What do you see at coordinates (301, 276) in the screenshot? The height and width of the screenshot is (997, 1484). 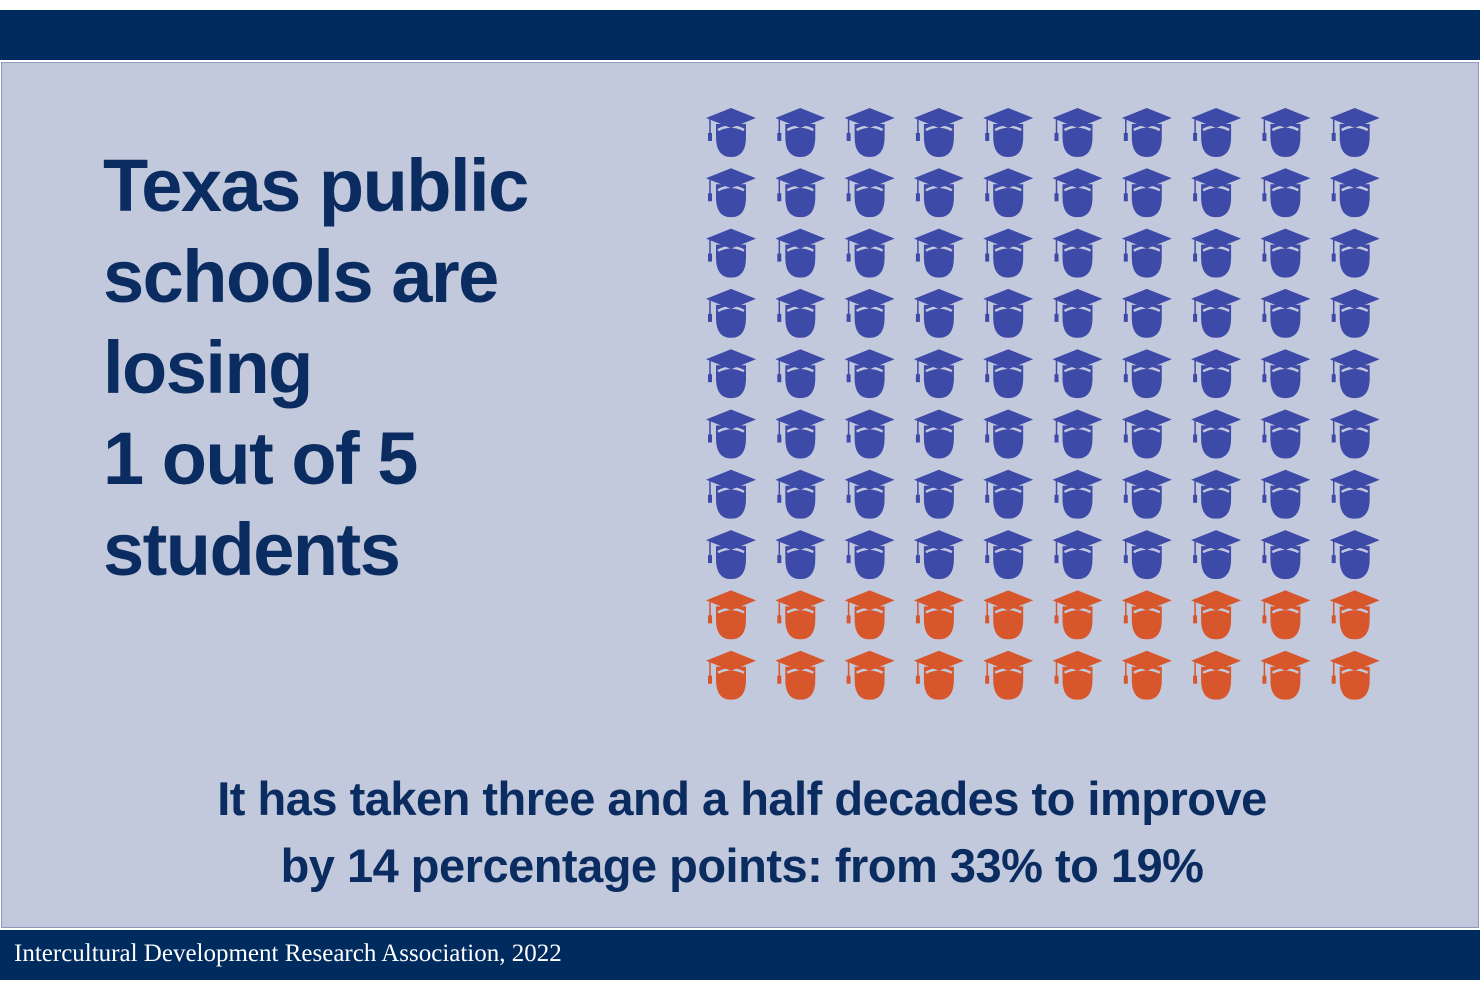 I see `headline-line: schools are` at bounding box center [301, 276].